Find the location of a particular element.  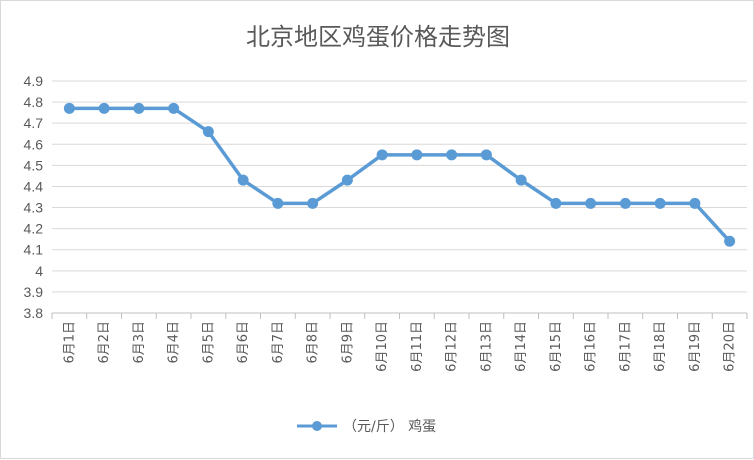

x-tick-label: 6月1日 is located at coordinates (69, 342).